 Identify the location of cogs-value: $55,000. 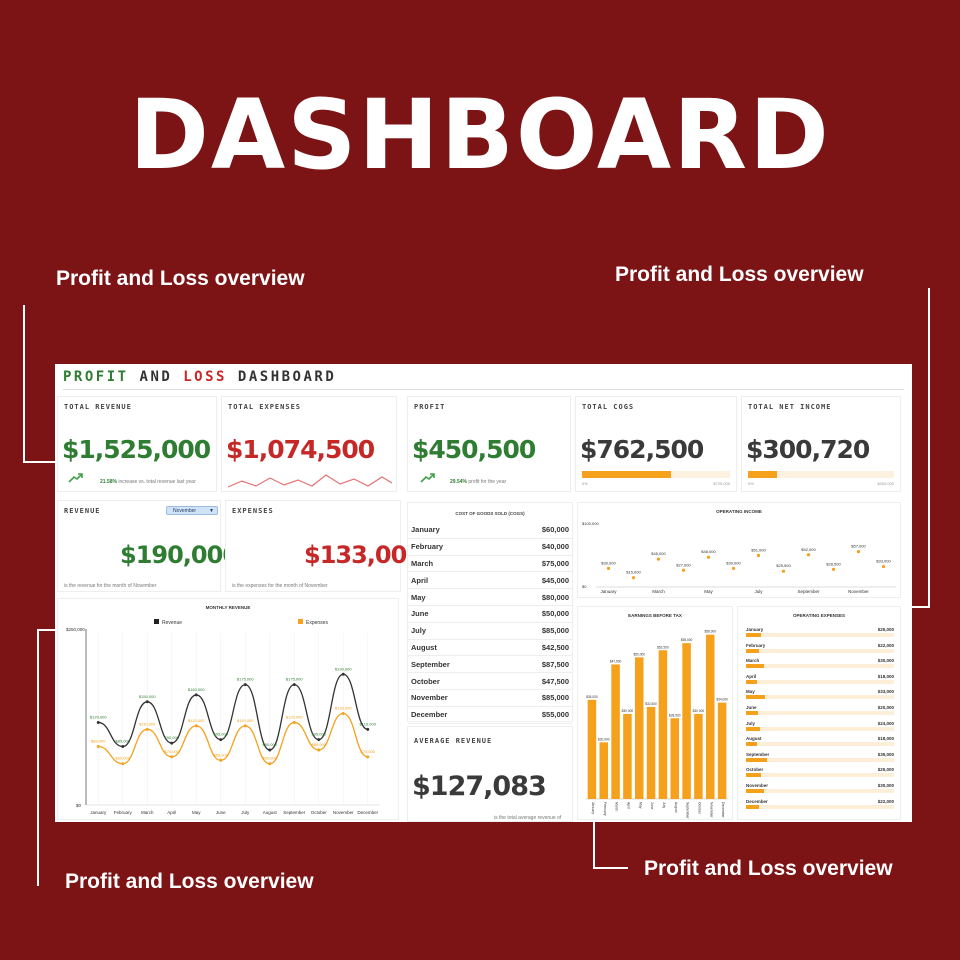
(555, 715).